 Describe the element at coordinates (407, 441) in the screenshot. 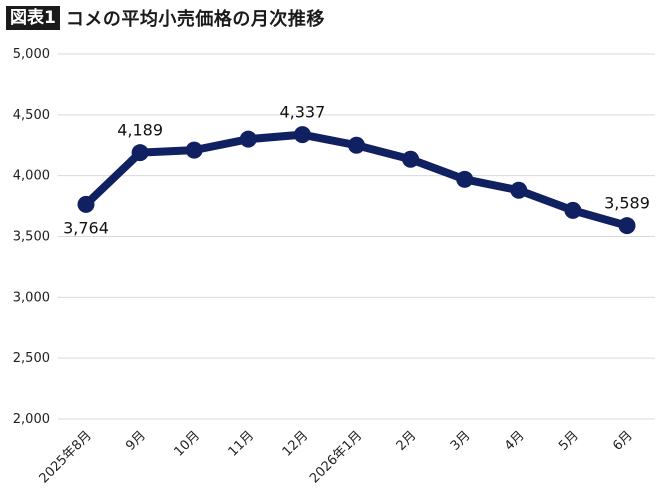

I see `x-tick-label: 2月` at that location.